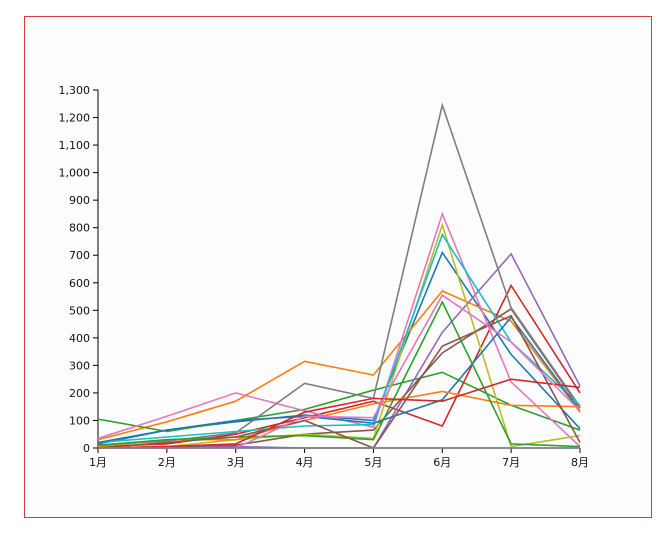  I want to click on y-tick-label: 400, so click(79, 338).